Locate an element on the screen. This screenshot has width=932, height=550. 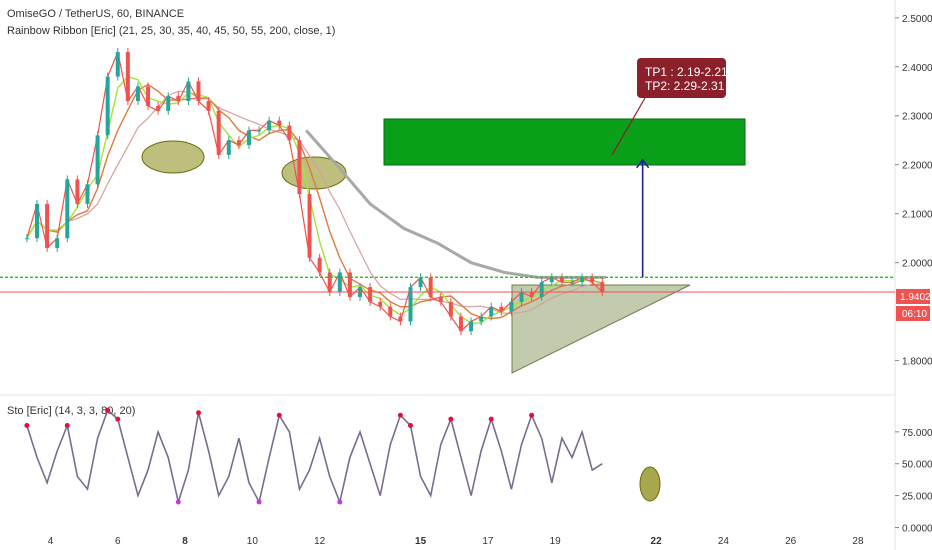
highlight-ellipse-left is located at coordinates (173, 157).